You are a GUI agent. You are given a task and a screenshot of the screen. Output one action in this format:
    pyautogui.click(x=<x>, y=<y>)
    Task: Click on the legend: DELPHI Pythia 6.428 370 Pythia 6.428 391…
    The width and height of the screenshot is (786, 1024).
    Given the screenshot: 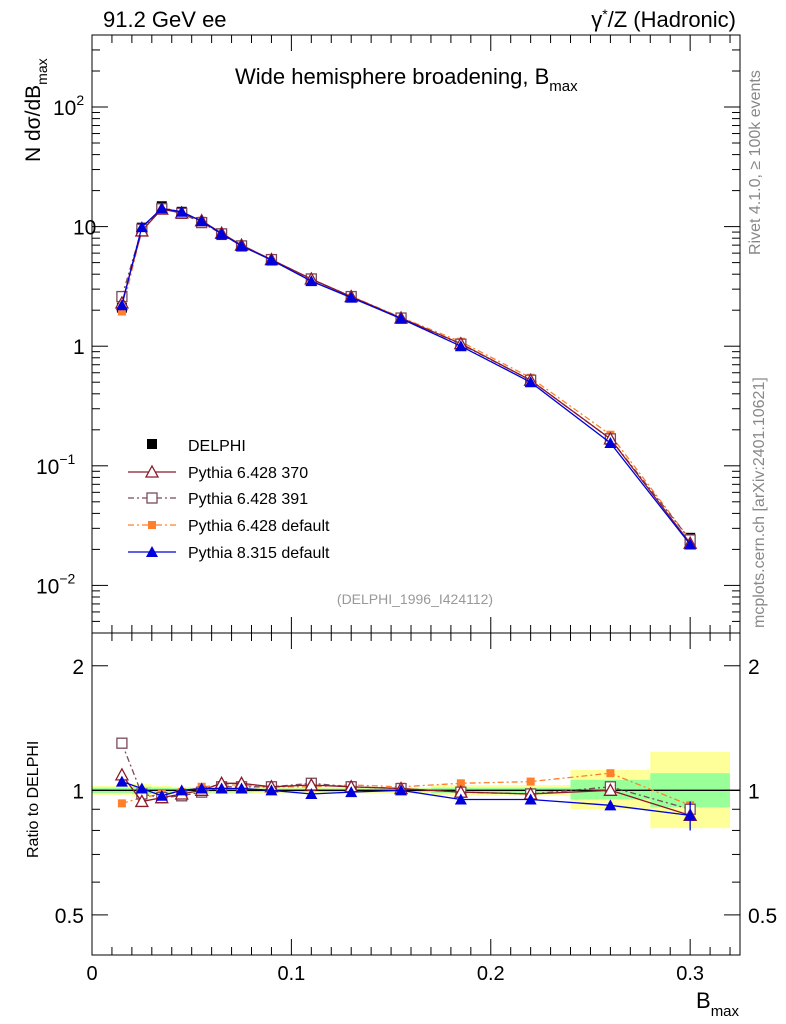 What is the action you would take?
    pyautogui.click(x=229, y=500)
    